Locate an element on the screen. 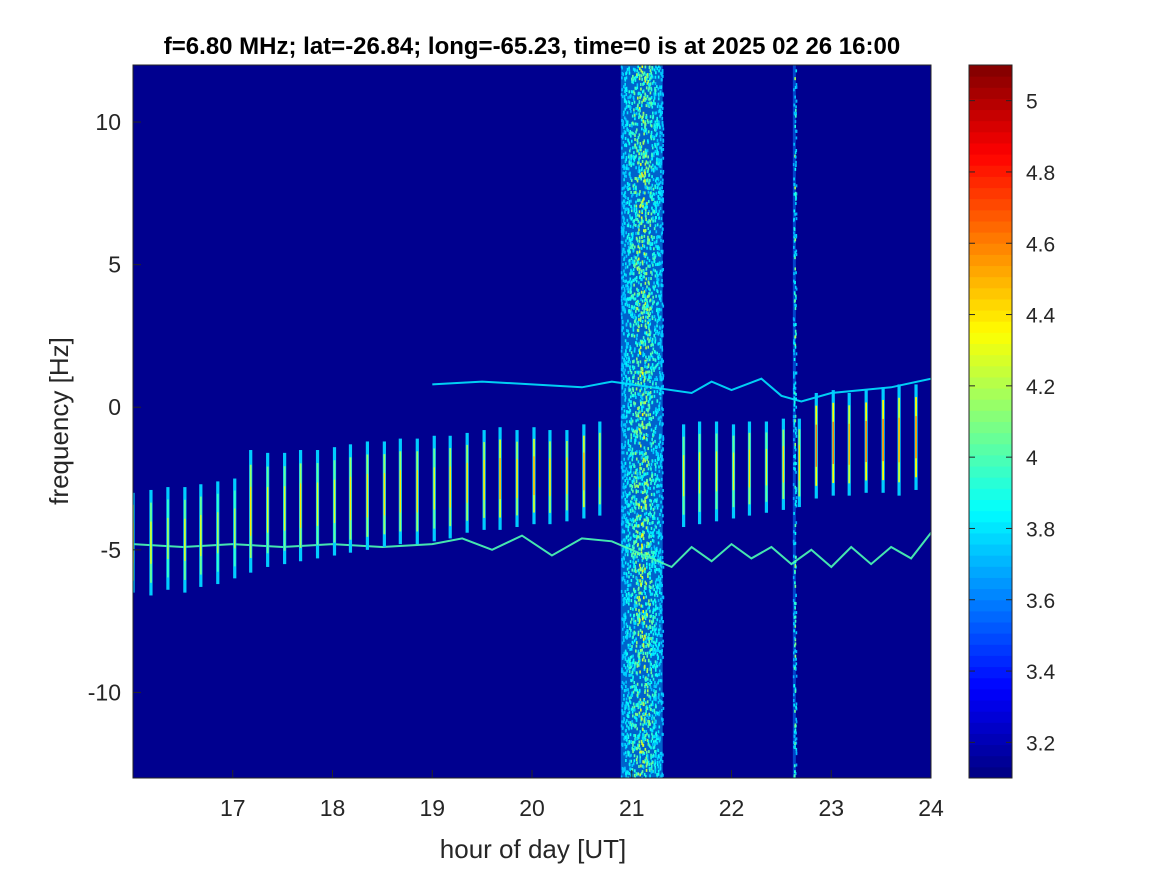 This screenshot has height=875, width=1167. x-axis-label: hour of day [UT] is located at coordinates (533, 849).